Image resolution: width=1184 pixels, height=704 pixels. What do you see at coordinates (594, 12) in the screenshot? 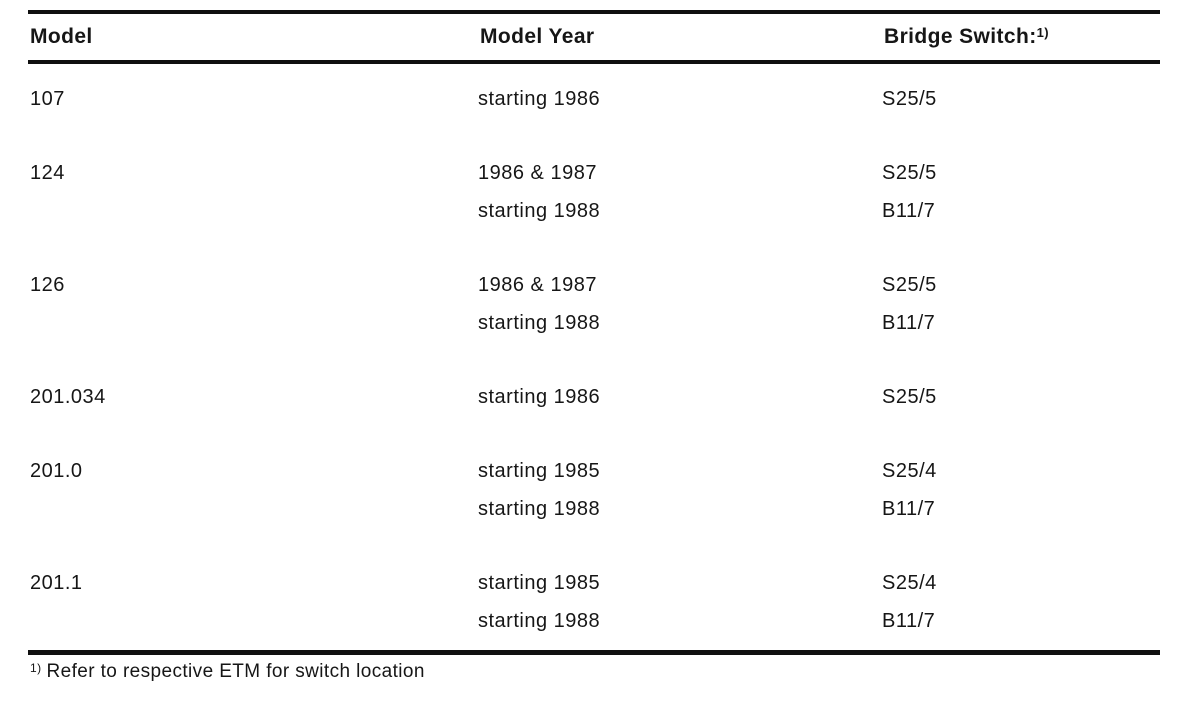
I see `table-top-rule` at bounding box center [594, 12].